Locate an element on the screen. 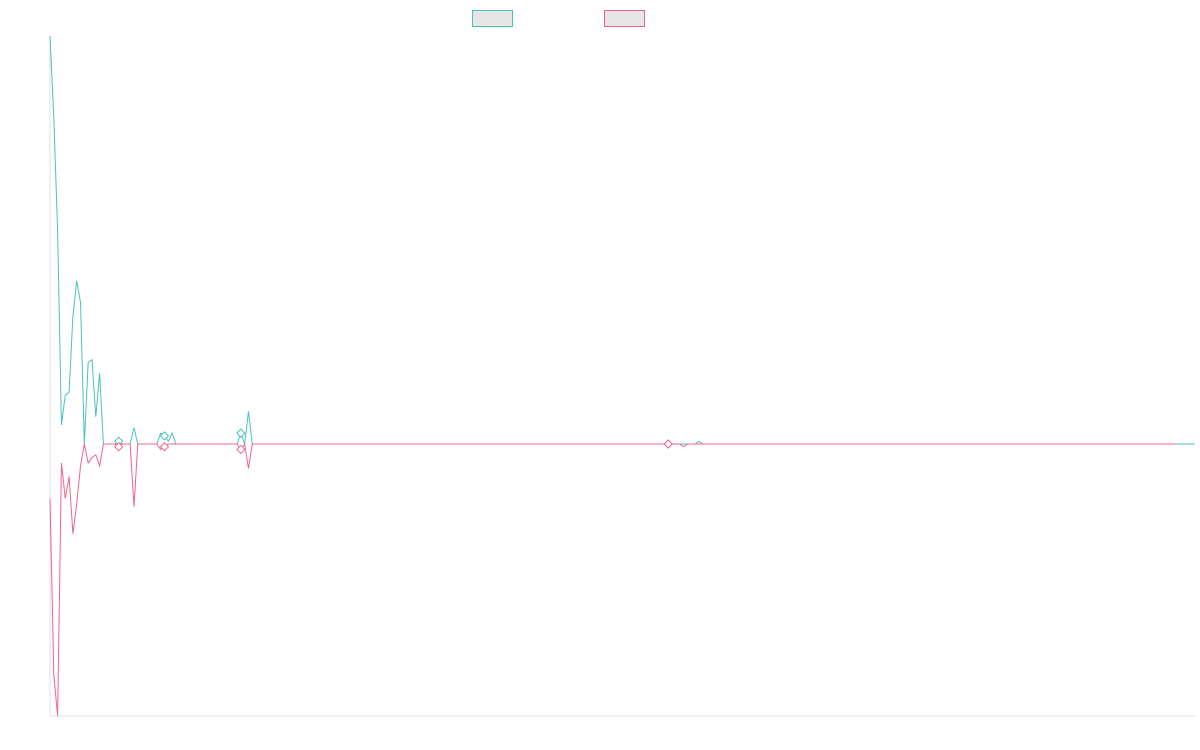 This screenshot has width=1200, height=750. legend is located at coordinates (558, 18).